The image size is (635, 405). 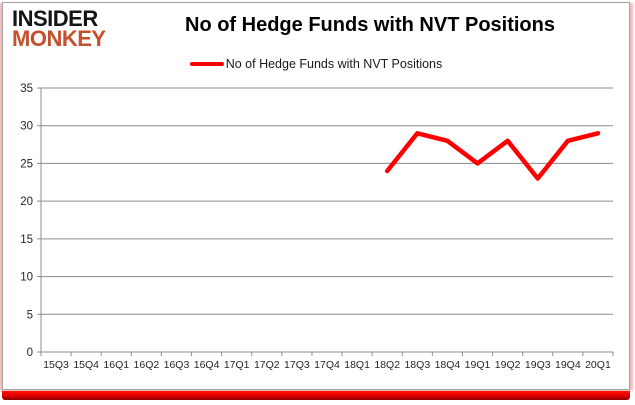 I want to click on red-accent-bar, so click(x=316, y=395).